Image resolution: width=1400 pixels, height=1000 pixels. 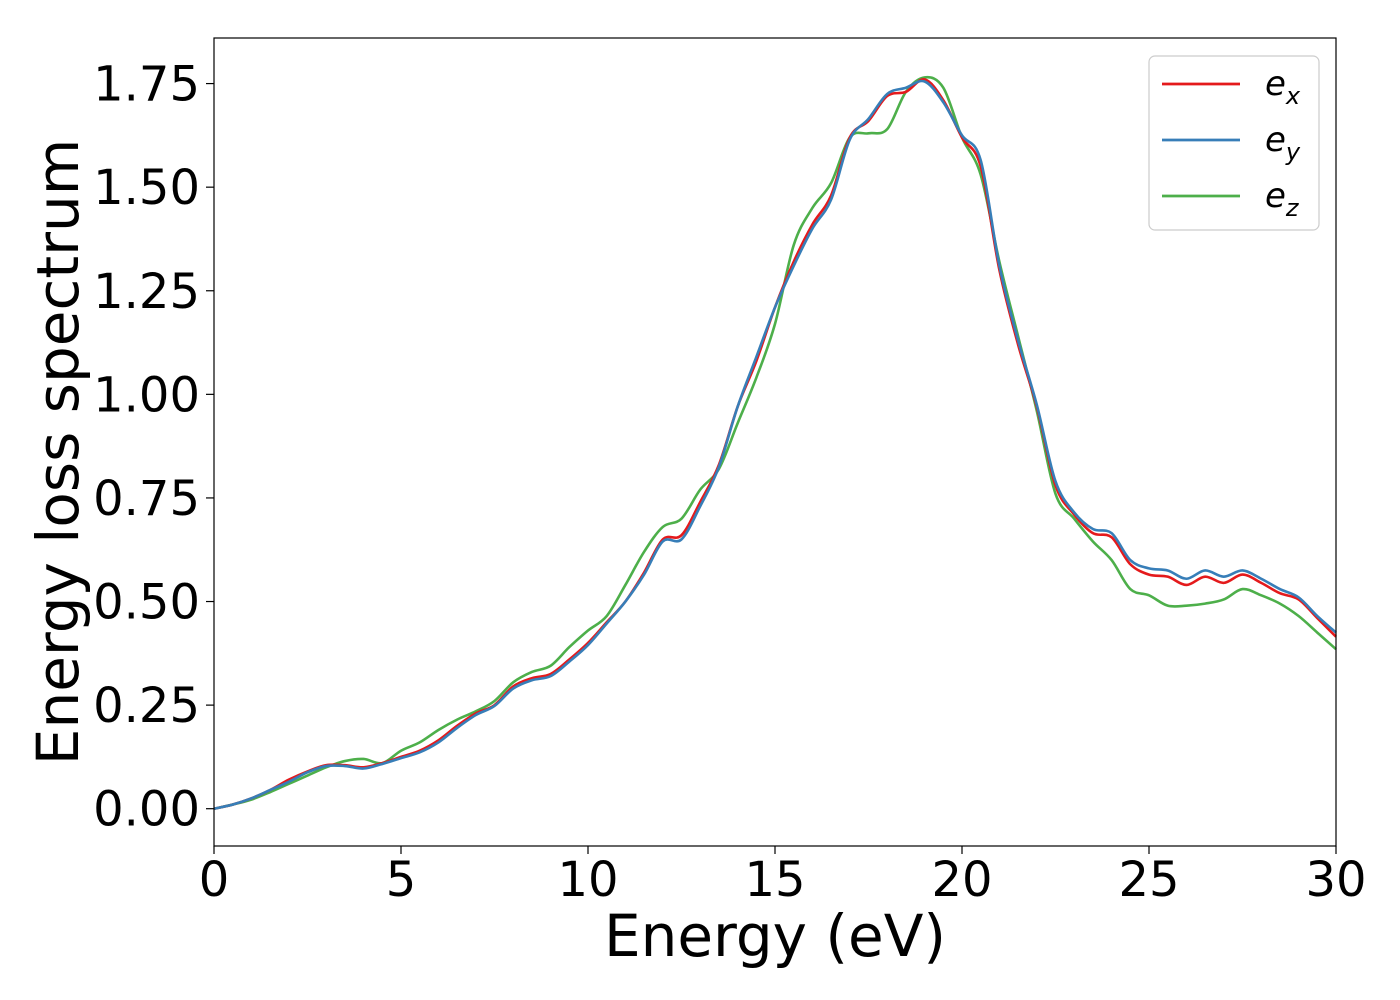 What do you see at coordinates (146, 810) in the screenshot?
I see `y-tick-label: 0.00` at bounding box center [146, 810].